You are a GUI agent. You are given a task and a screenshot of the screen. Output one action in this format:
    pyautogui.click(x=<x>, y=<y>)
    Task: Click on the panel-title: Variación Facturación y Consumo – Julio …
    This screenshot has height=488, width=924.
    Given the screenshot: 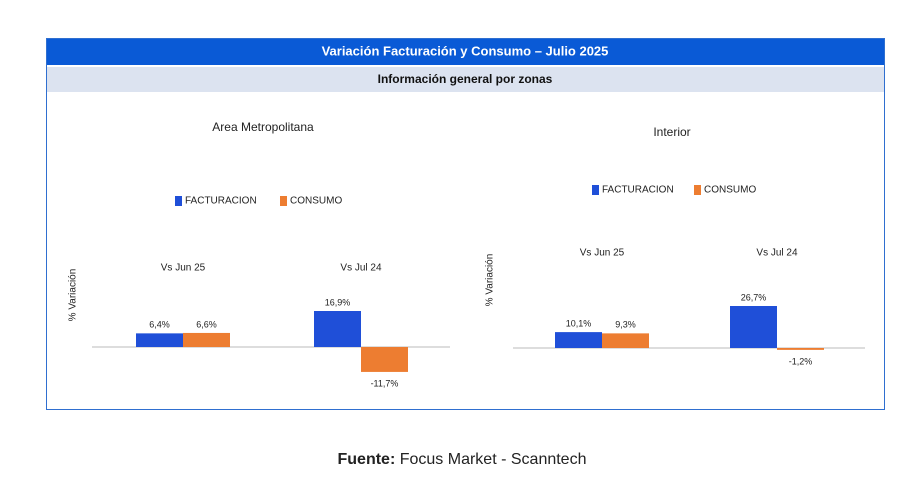 What is the action you would take?
    pyautogui.click(x=465, y=50)
    